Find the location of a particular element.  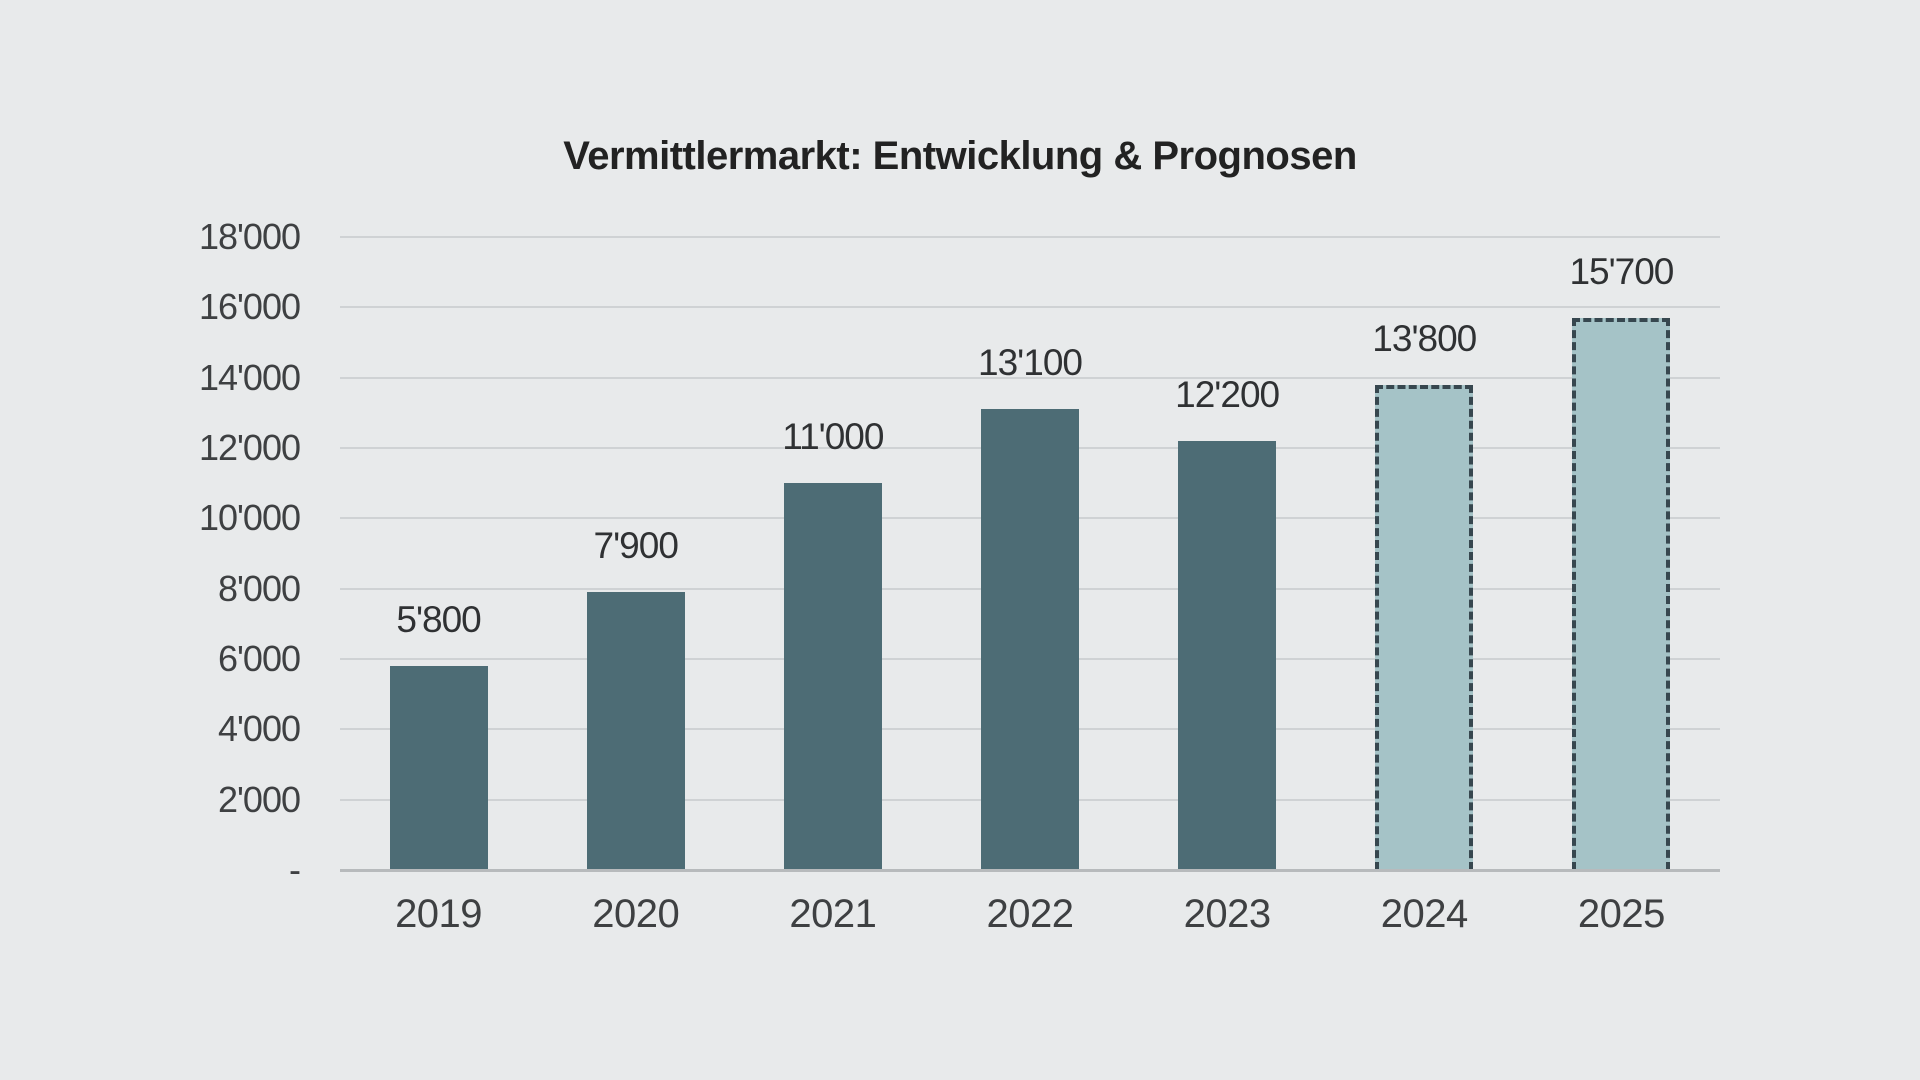

y-axis-tick-label: 2'000 is located at coordinates (259, 799).